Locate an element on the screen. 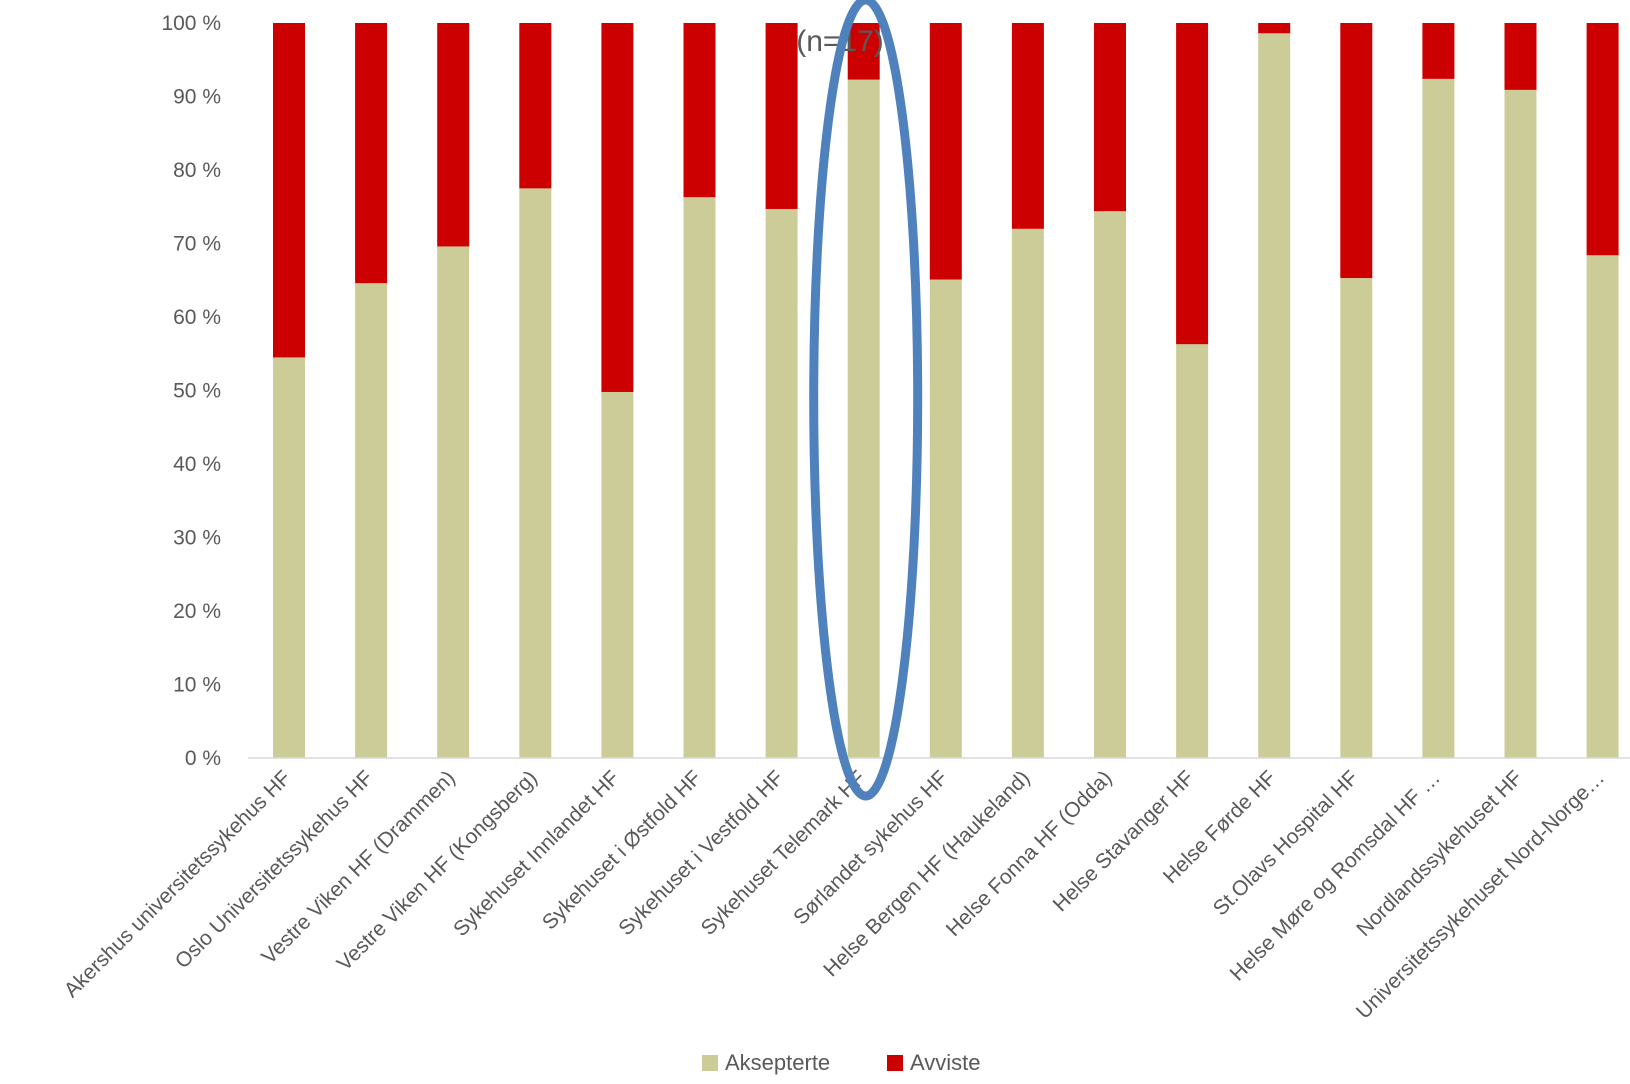  y-tick-label: 0 % is located at coordinates (203, 758).